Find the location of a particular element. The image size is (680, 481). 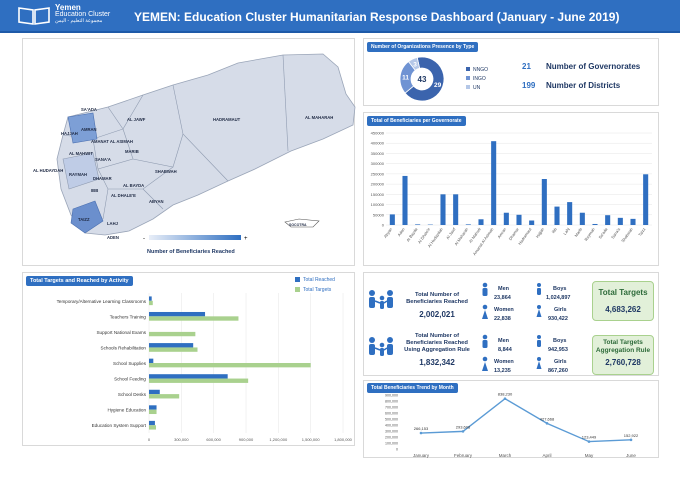

agg-men: 8,844 is located at coordinates (505, 350).